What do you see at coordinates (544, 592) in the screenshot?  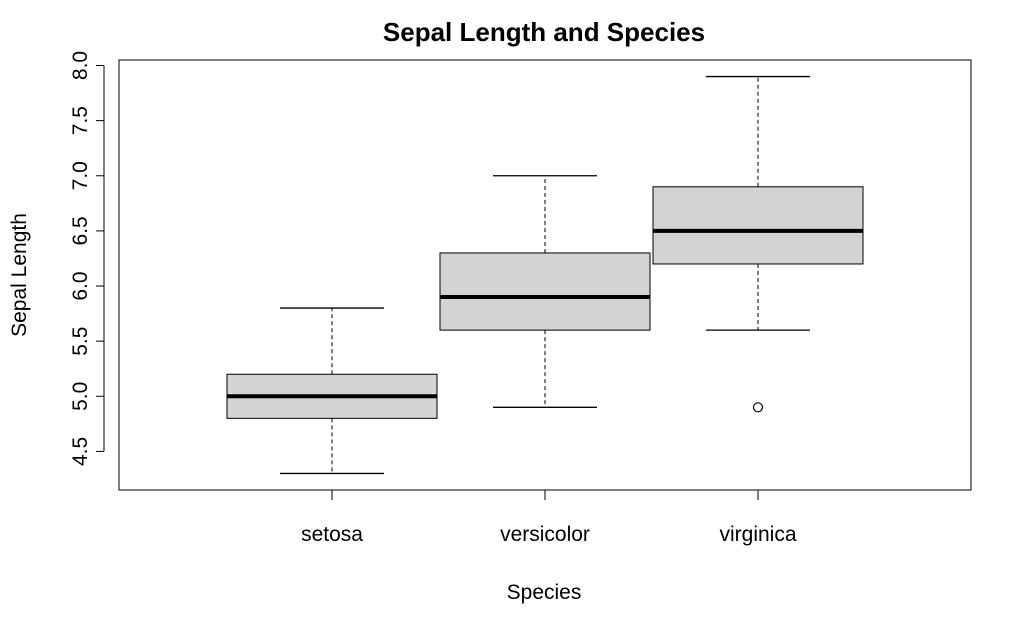 I see `x-axis-title: Species` at bounding box center [544, 592].